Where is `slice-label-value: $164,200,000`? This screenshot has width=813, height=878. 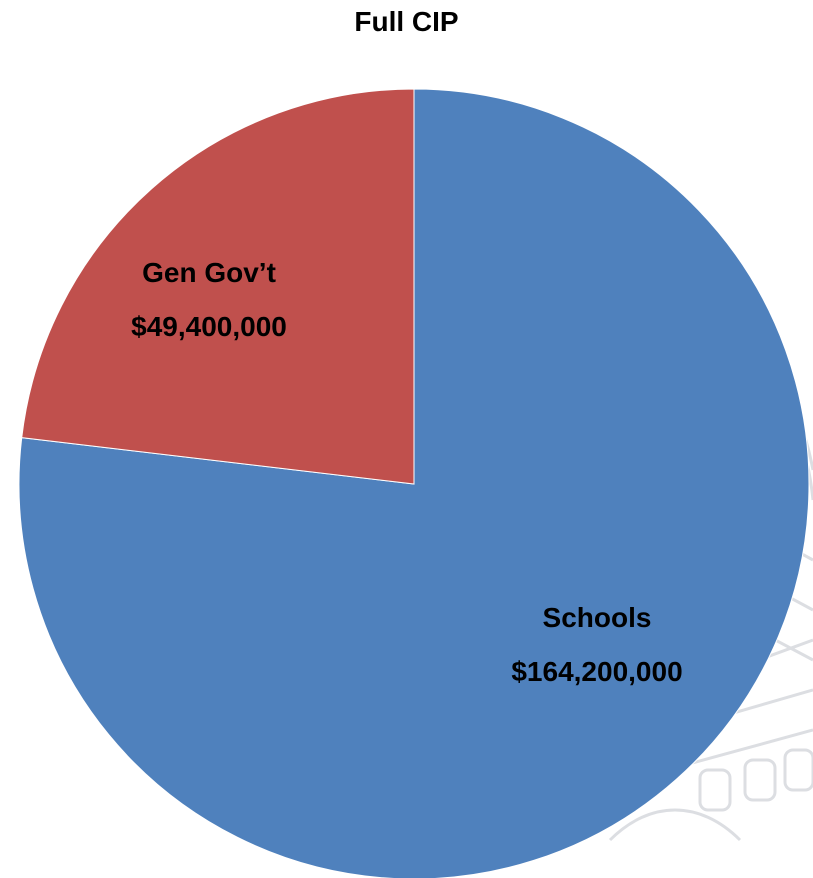 slice-label-value: $164,200,000 is located at coordinates (596, 671).